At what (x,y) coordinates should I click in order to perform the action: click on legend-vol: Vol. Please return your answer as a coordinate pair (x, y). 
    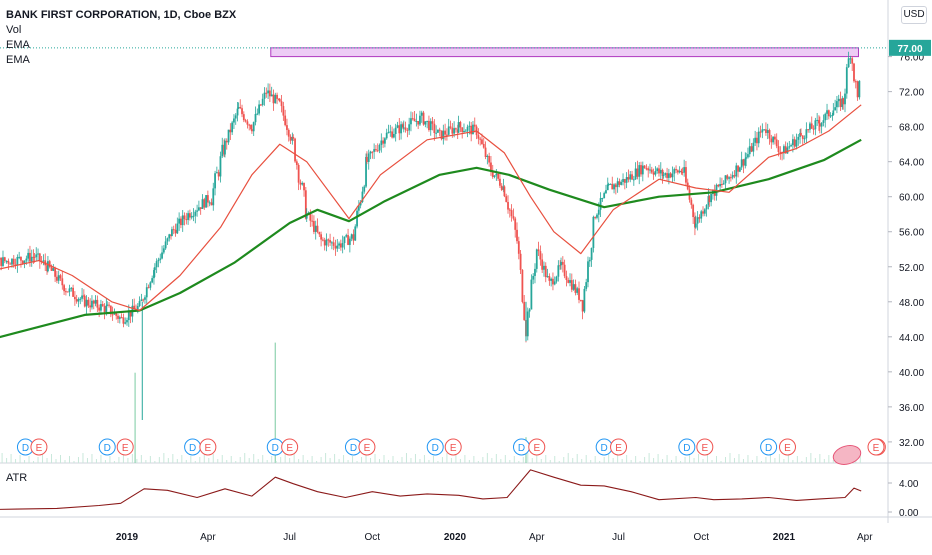
    Looking at the image, I should click on (121, 30).